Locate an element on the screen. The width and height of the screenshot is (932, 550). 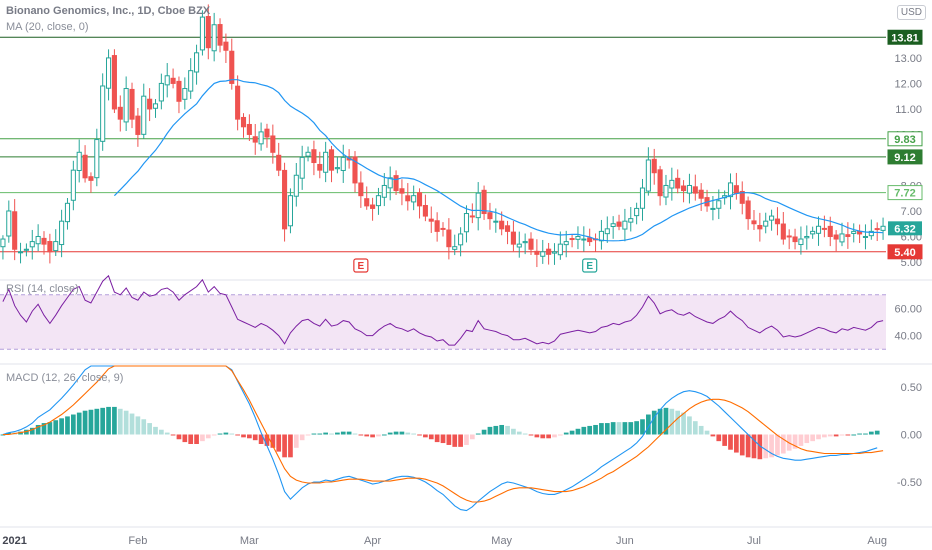
rsi-line is located at coordinates (443, 310).